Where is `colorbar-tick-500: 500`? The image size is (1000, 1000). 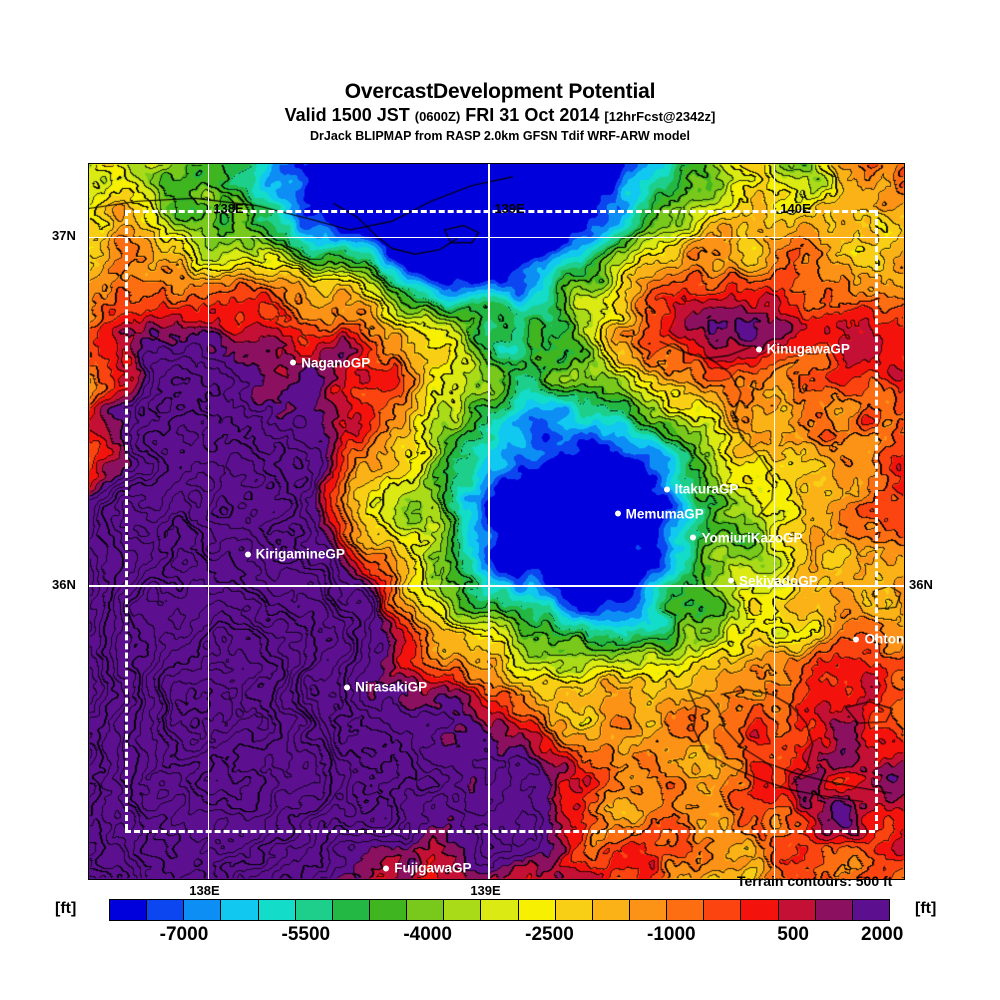
colorbar-tick-500: 500 is located at coordinates (793, 934).